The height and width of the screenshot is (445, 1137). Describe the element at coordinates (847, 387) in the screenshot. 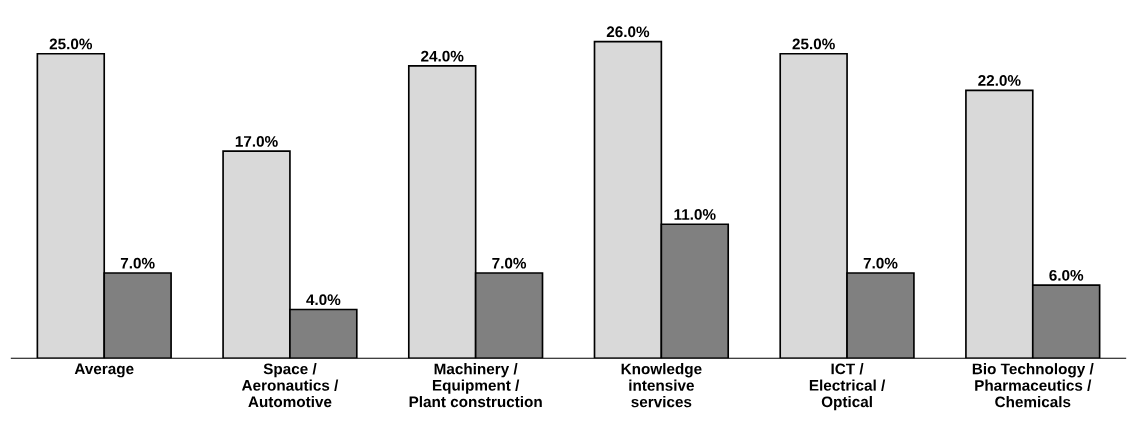

I see `x-tick-label: ICT / Electrical / Optical` at that location.